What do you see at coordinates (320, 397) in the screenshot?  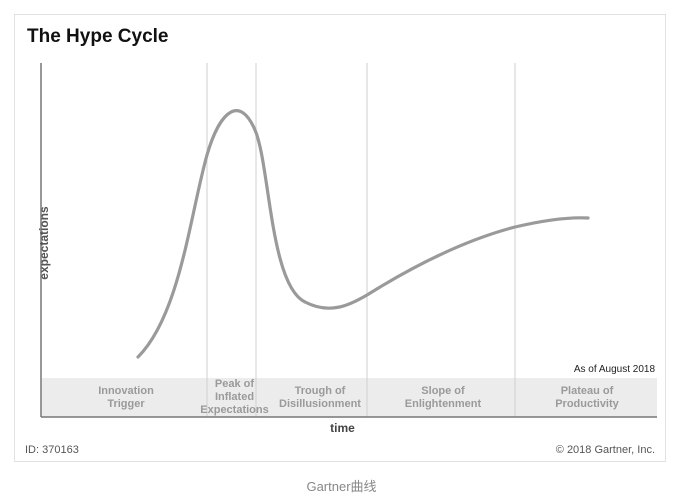 I see `phase-label-trough-of-disillusionment: Trough of Disillusionment` at bounding box center [320, 397].